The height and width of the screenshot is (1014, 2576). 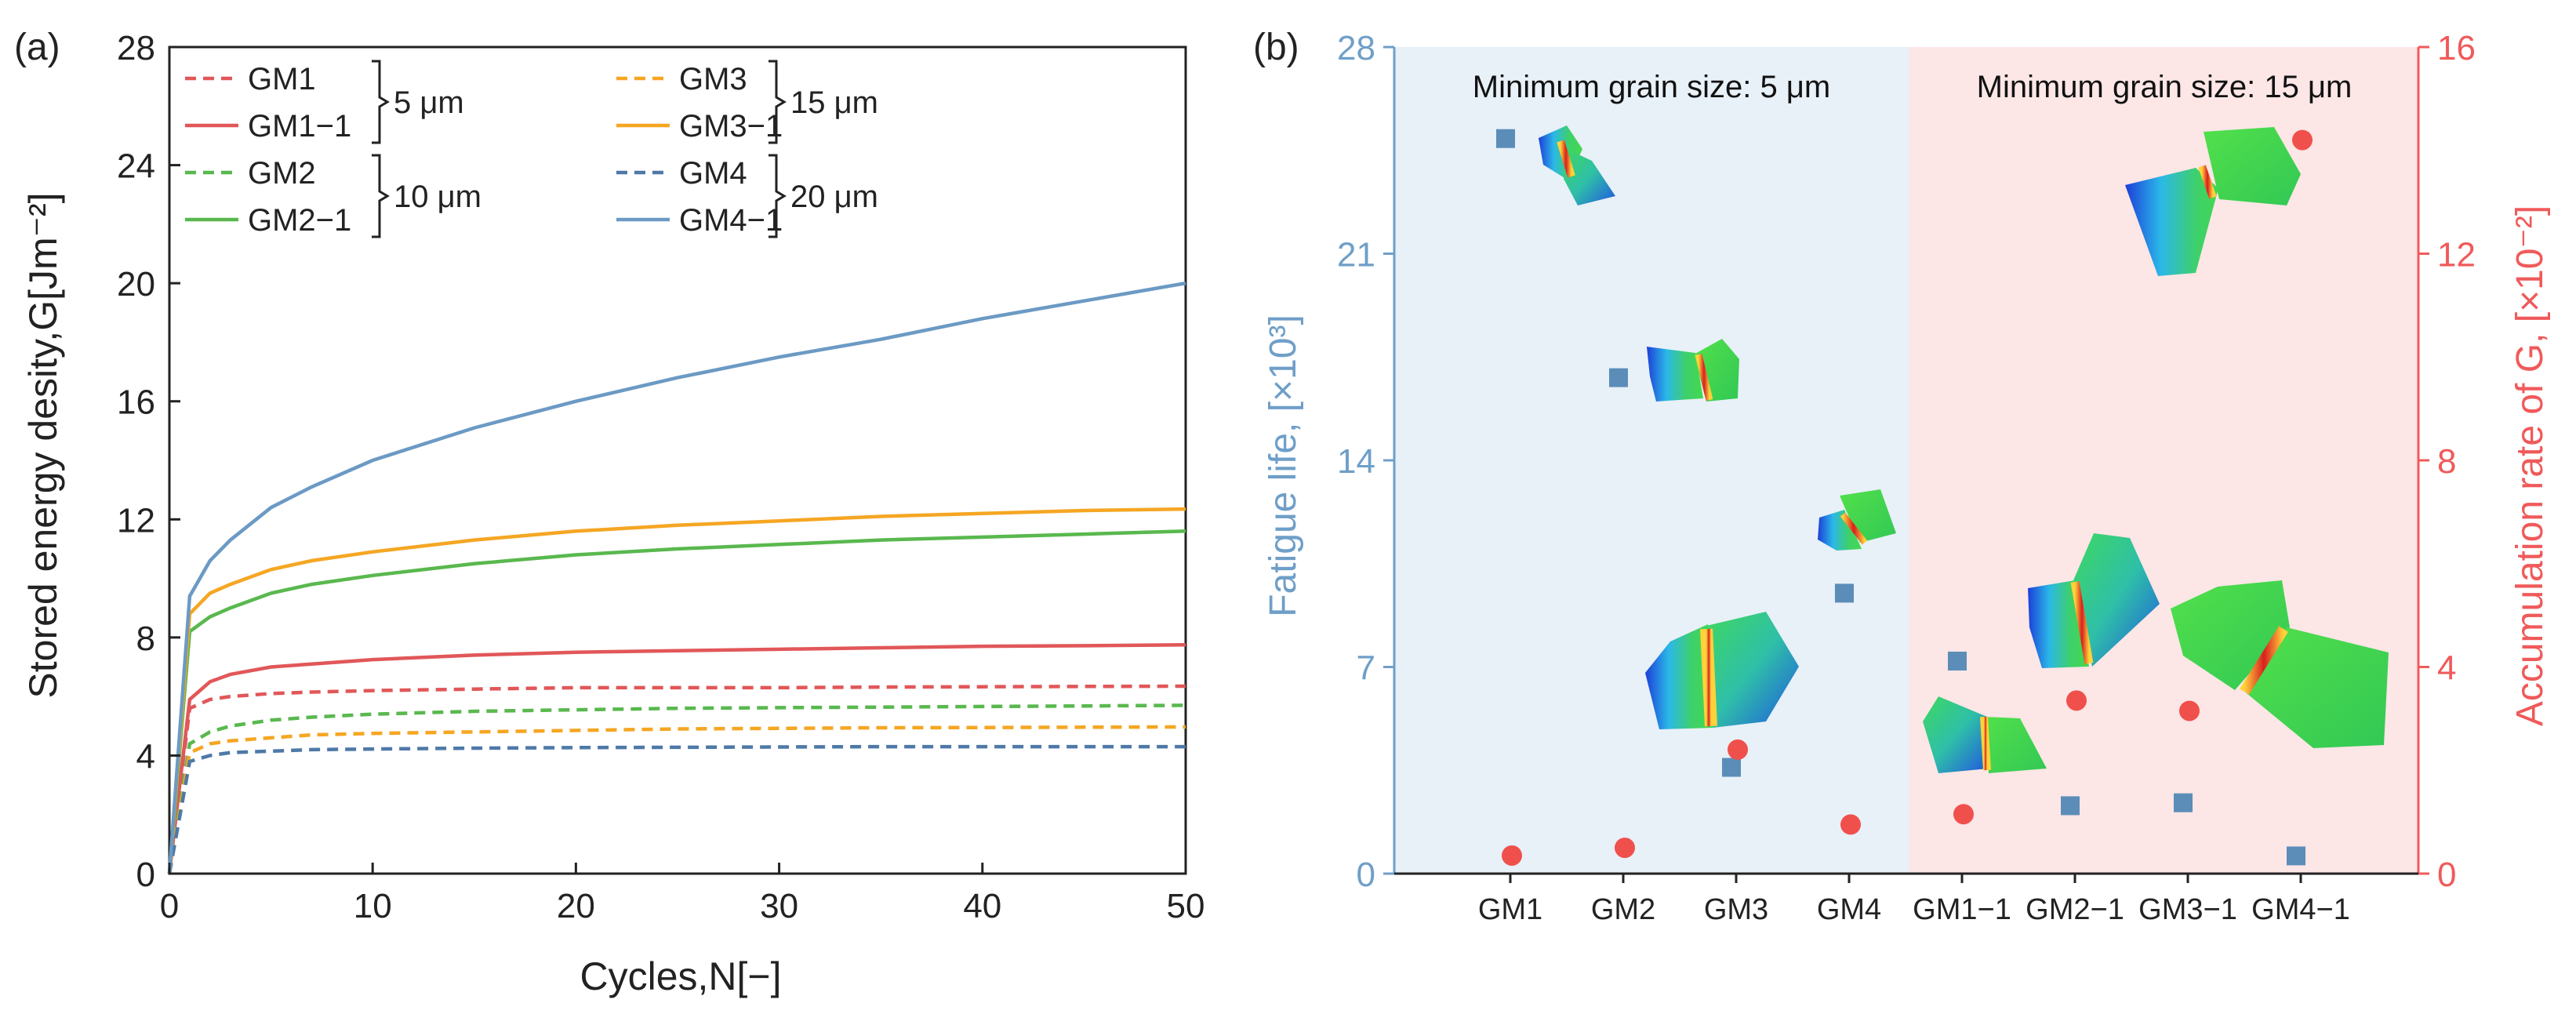 What do you see at coordinates (731, 220) in the screenshot?
I see `legend-label: GM4−1` at bounding box center [731, 220].